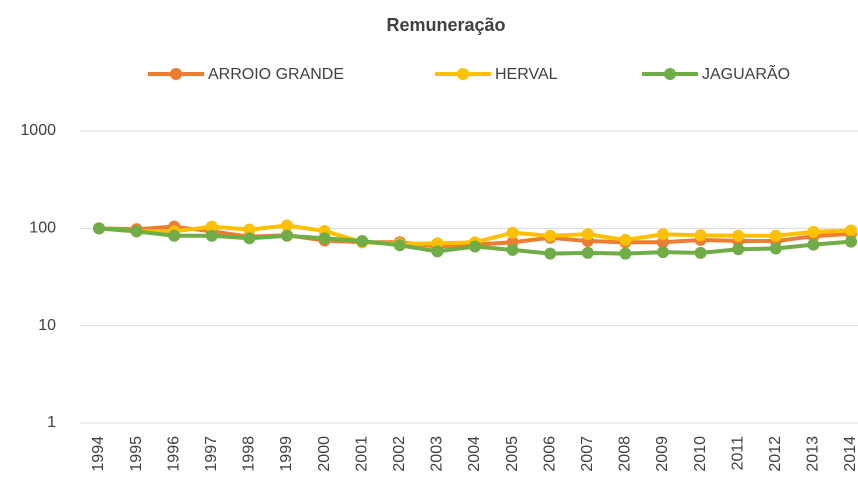  What do you see at coordinates (625, 454) in the screenshot?
I see `x-tick-label: 2008` at bounding box center [625, 454].